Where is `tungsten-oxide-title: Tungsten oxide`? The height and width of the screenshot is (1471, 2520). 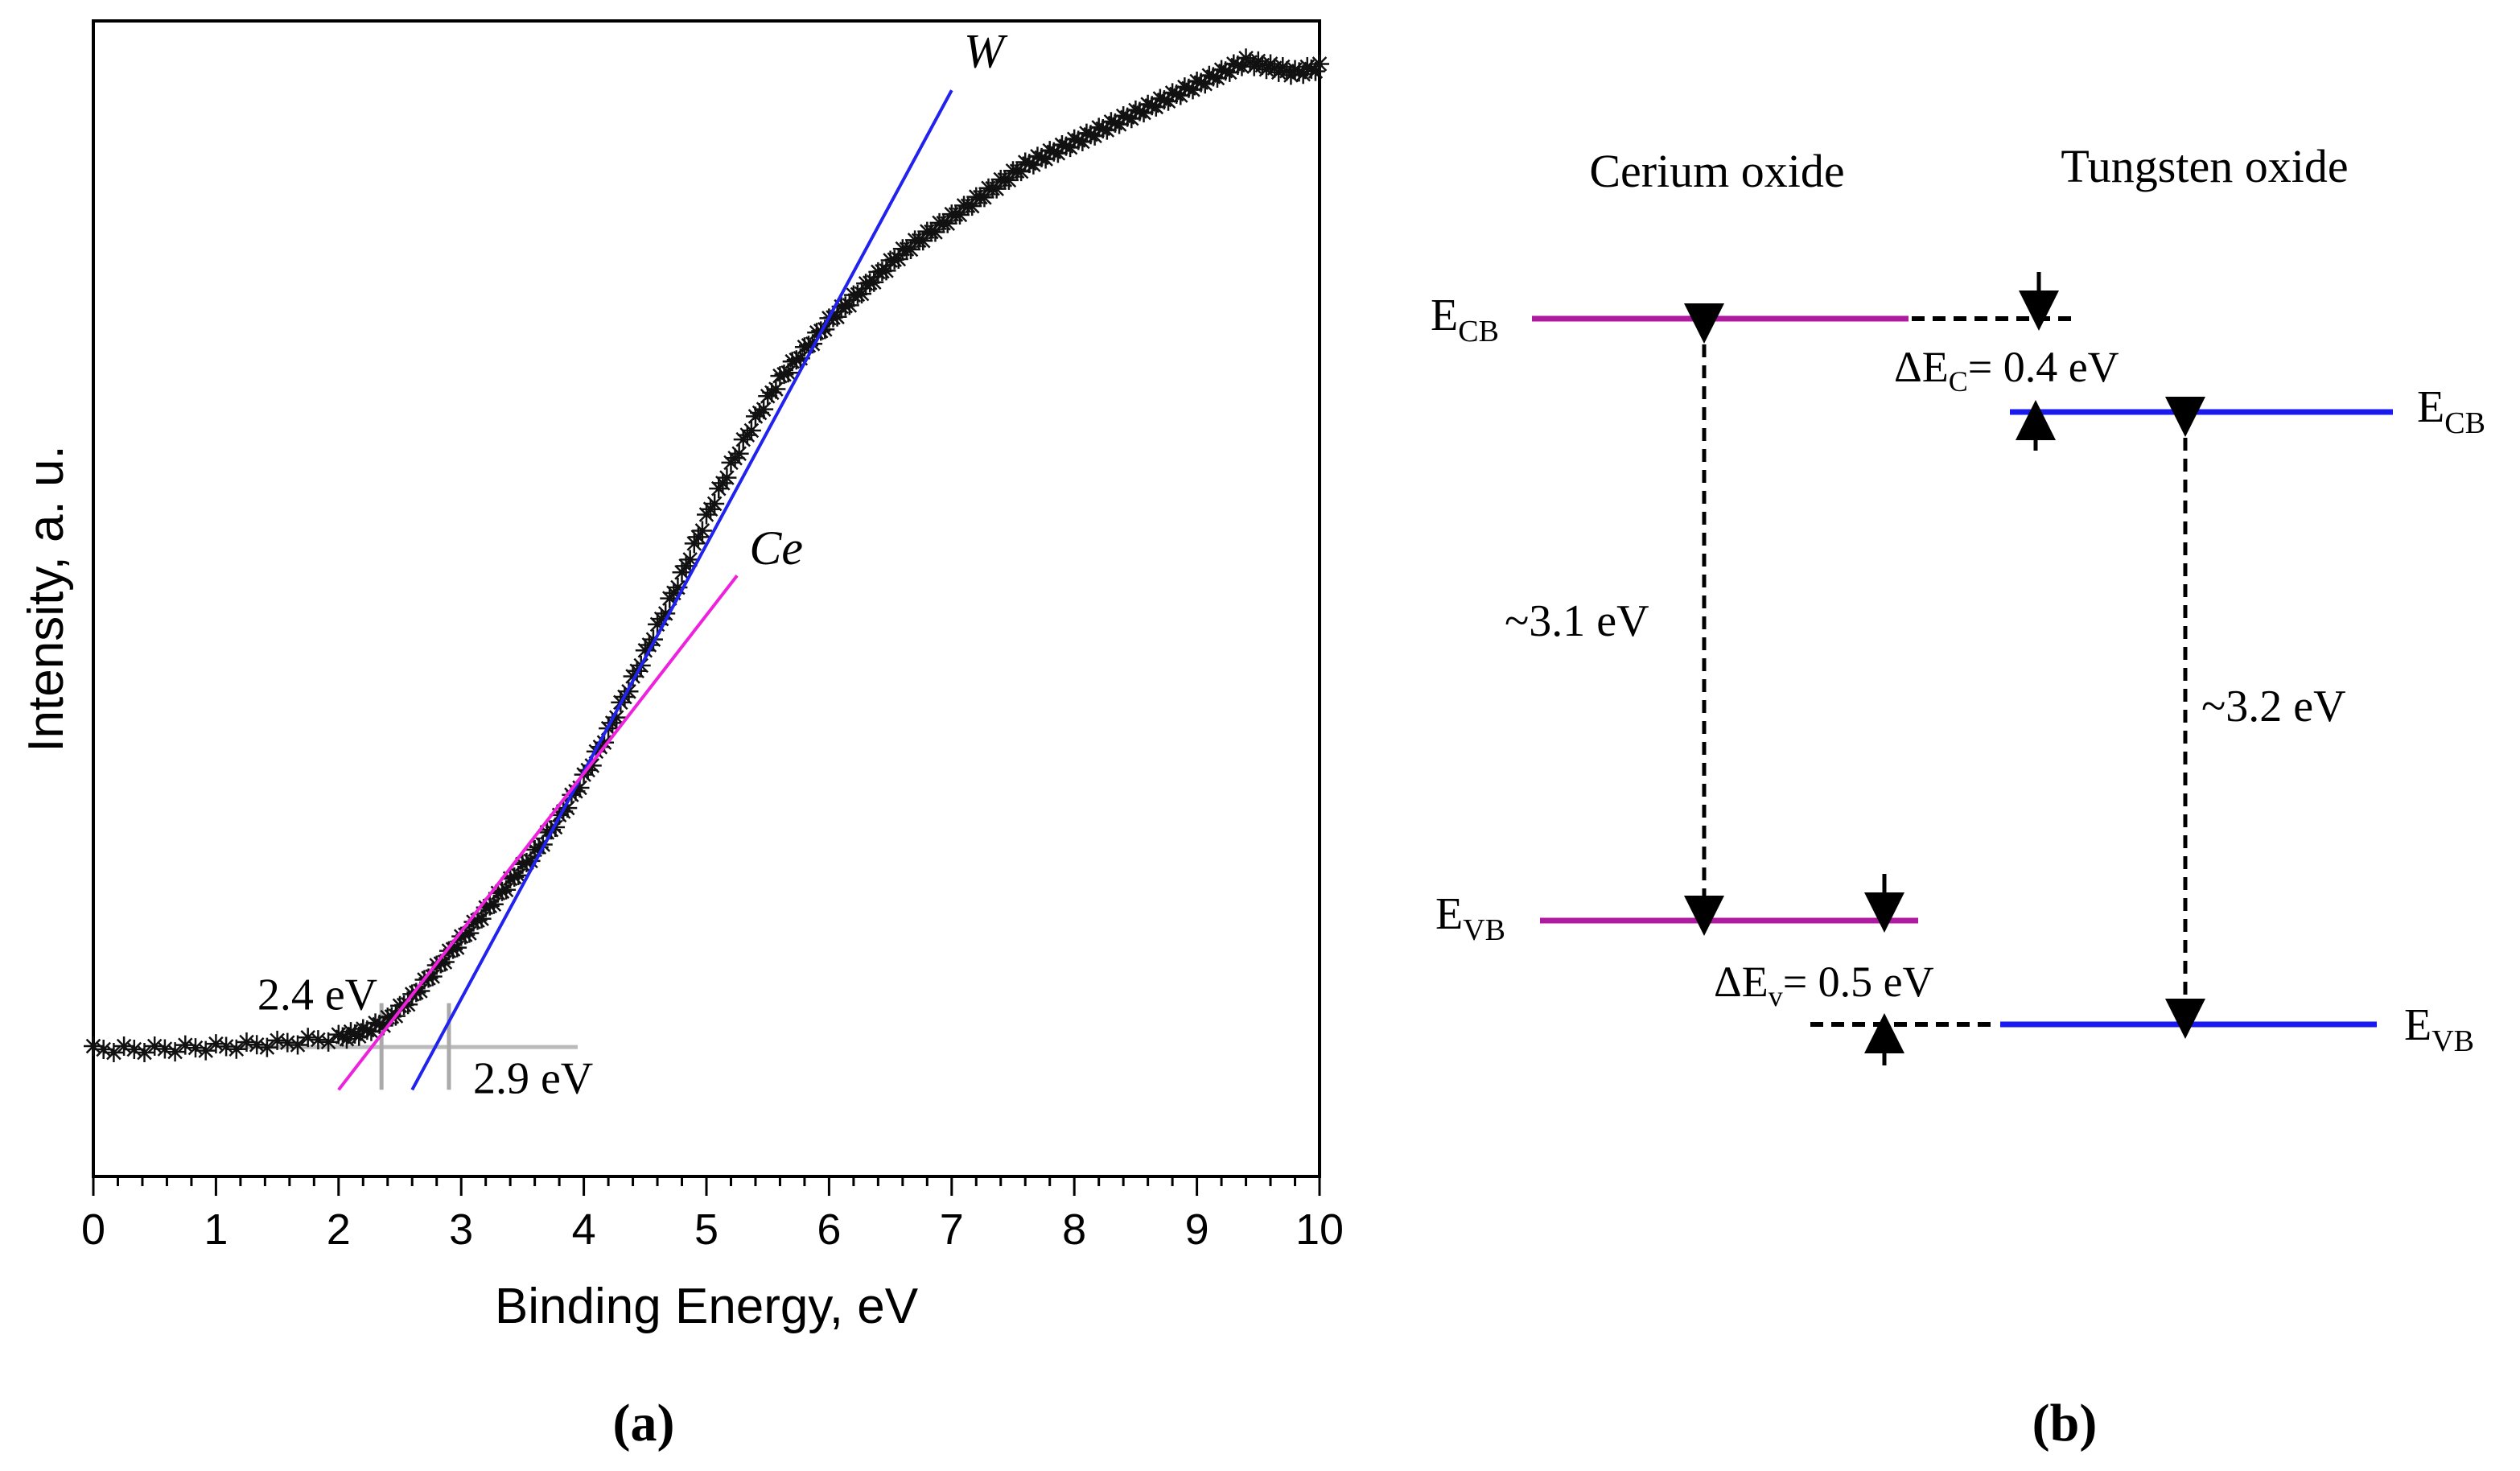 tungsten-oxide-title: Tungsten oxide is located at coordinates (2204, 166).